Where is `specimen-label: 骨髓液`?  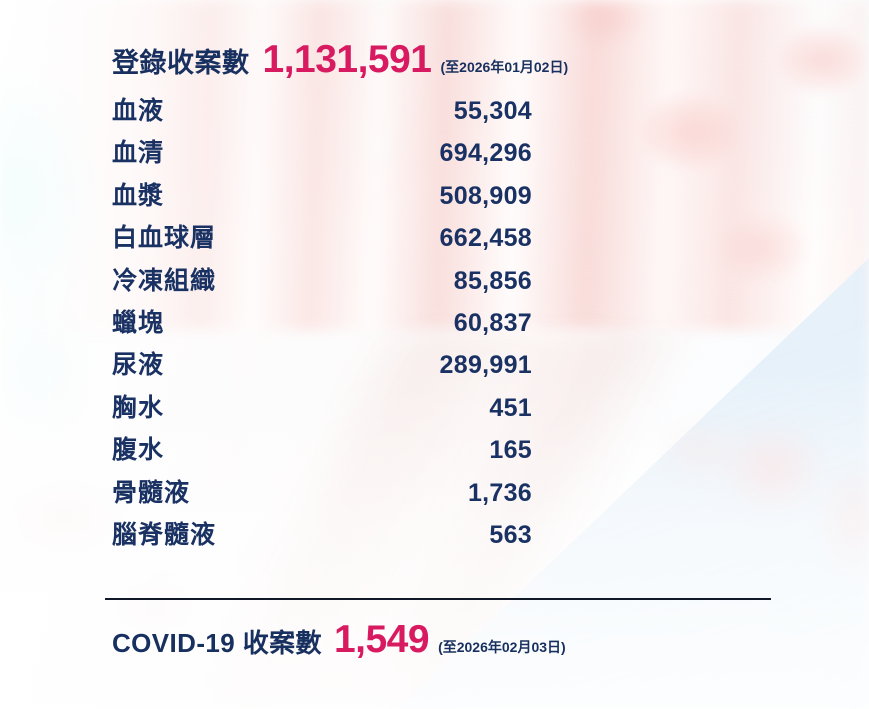 specimen-label: 骨髓液 is located at coordinates (151, 492).